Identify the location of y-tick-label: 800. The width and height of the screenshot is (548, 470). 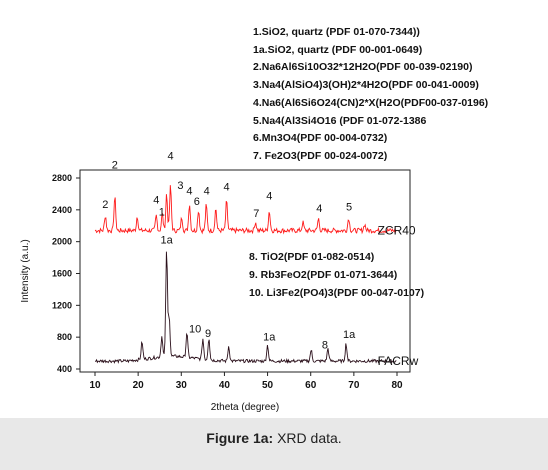
(64, 337).